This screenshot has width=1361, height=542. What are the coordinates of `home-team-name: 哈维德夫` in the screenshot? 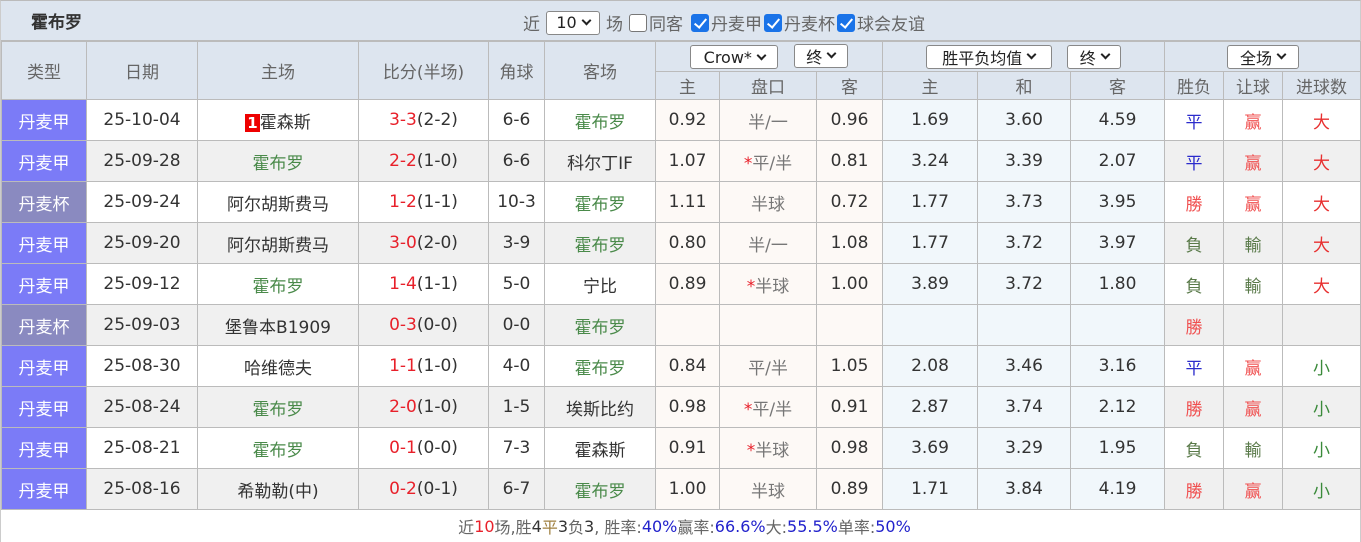 It's located at (278, 368).